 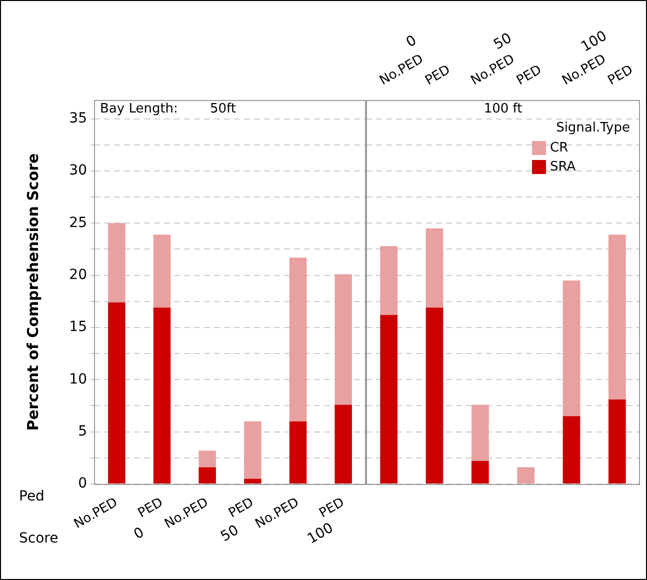 What do you see at coordinates (33, 292) in the screenshot?
I see `y-axis-title: Percent of Comprehension Score` at bounding box center [33, 292].